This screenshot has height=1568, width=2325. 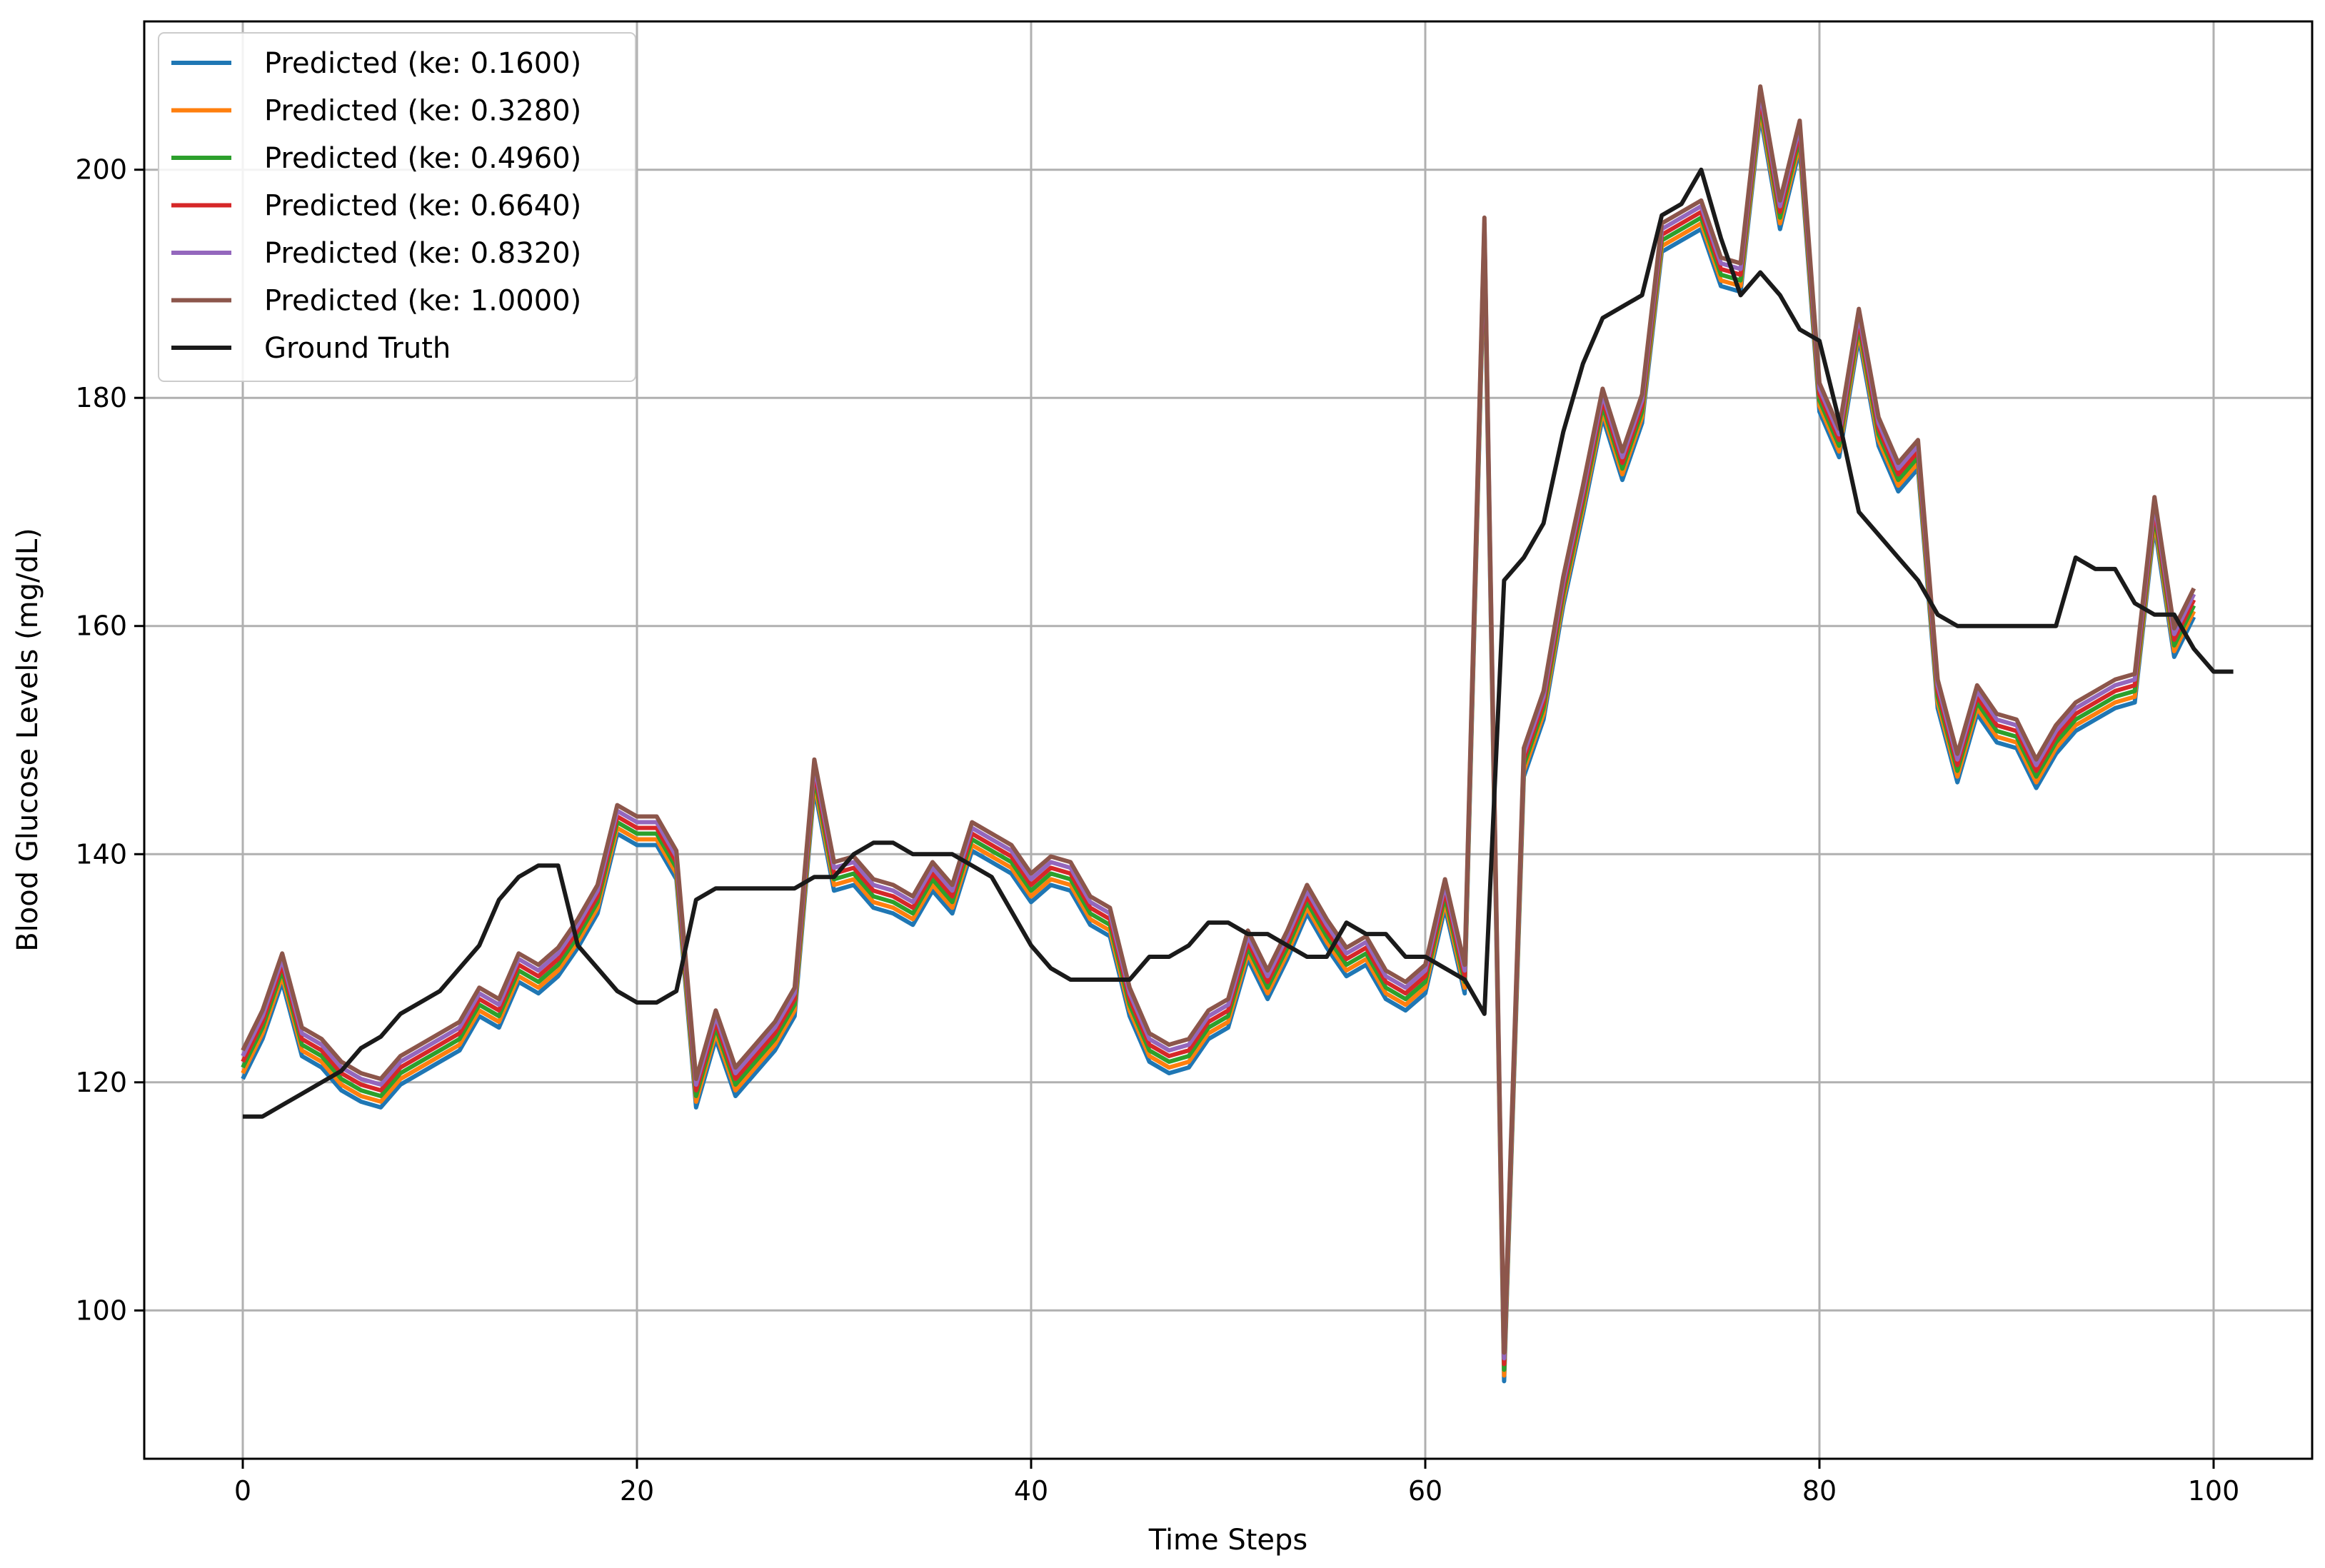 What do you see at coordinates (1425, 1491) in the screenshot?
I see `x-tick-label: 60` at bounding box center [1425, 1491].